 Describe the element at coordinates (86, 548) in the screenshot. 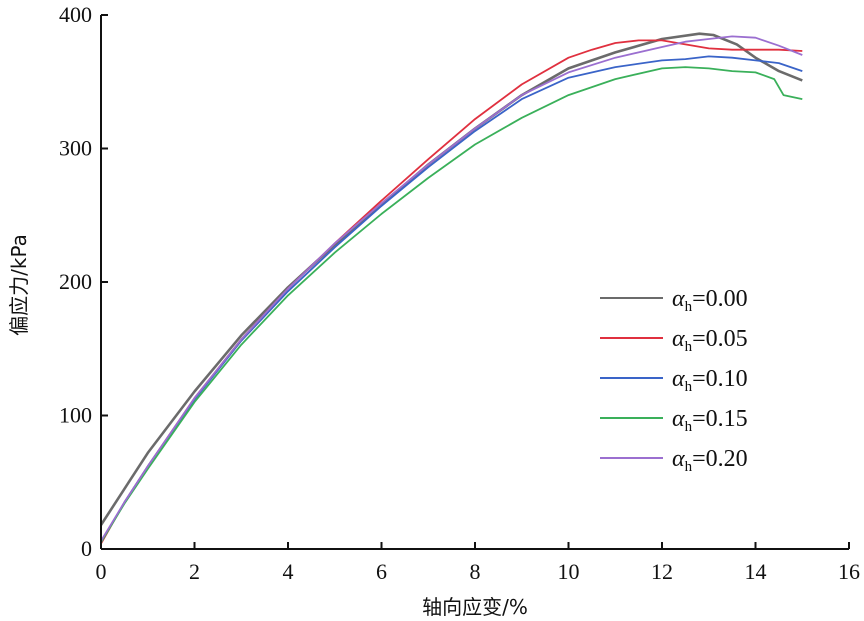

I see `y-tick-label: 0` at that location.